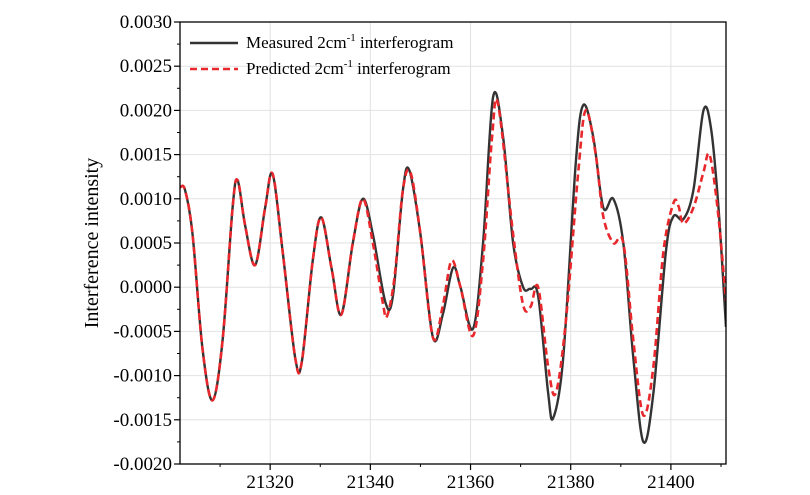  I want to click on x-tick-label: 21340, so click(371, 482).